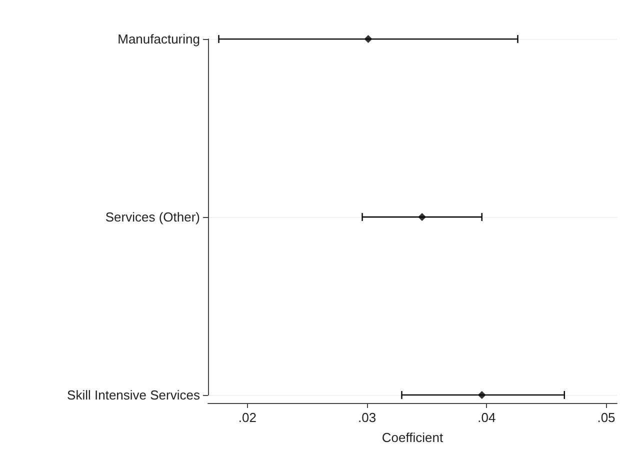  What do you see at coordinates (487, 417) in the screenshot?
I see `x-tick-label: .04` at bounding box center [487, 417].